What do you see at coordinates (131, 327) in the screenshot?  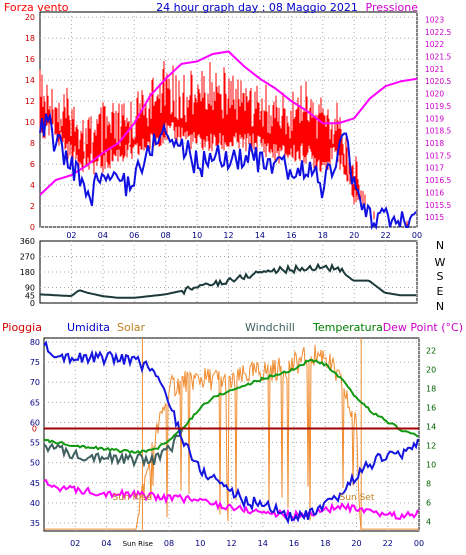 I see `solar-label: Solar` at bounding box center [131, 327].